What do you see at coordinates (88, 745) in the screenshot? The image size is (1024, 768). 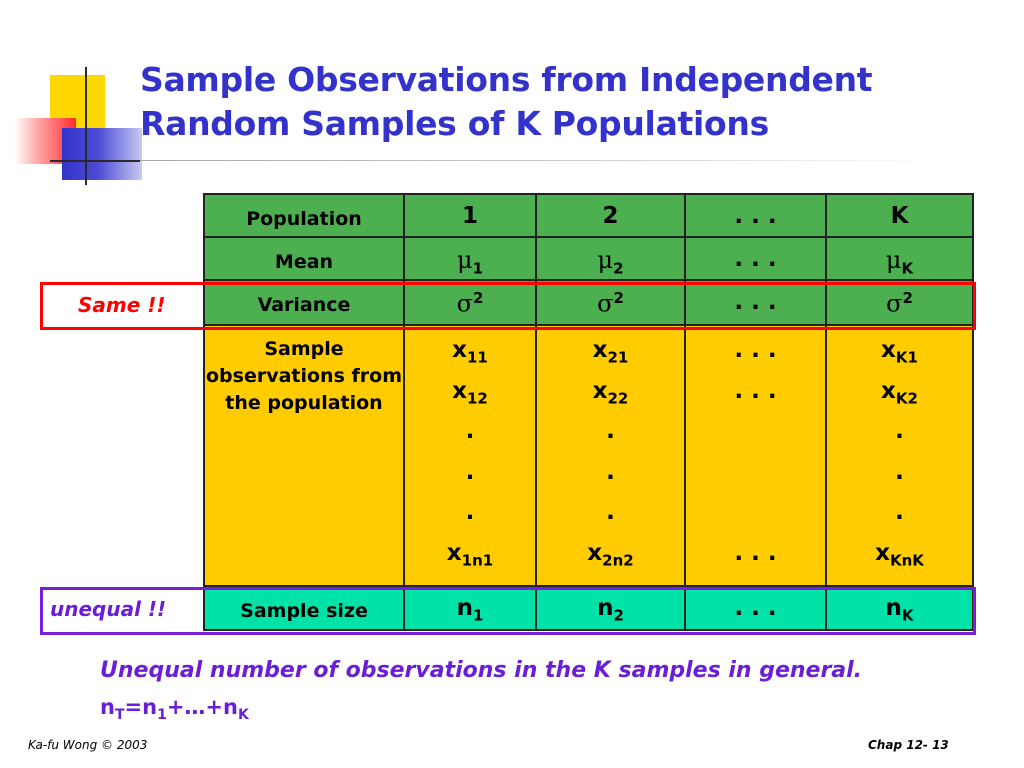 I see `footer-author: Ka-fu Wong © 2003` at bounding box center [88, 745].